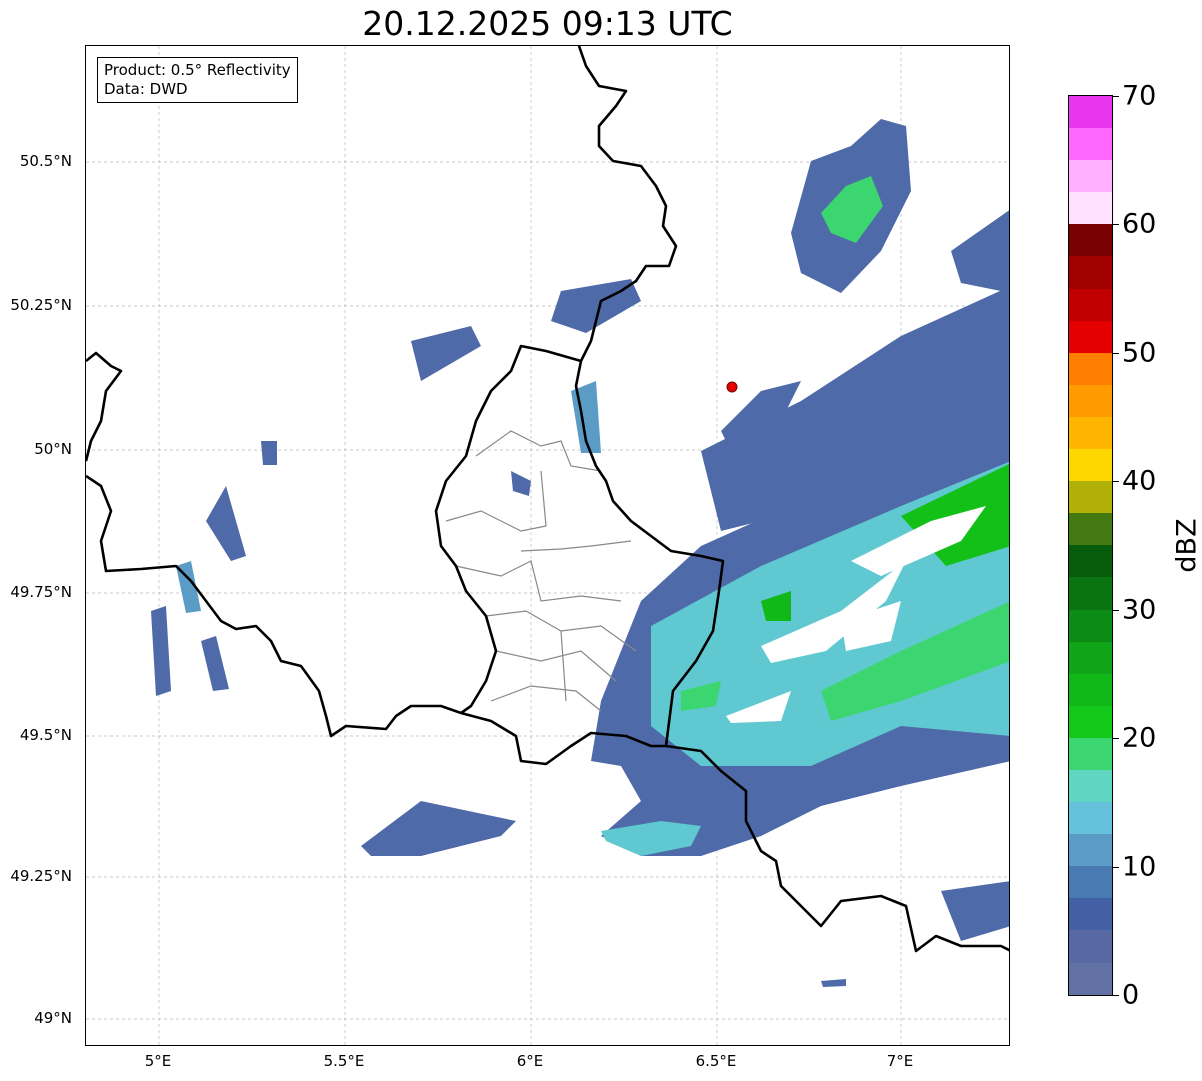 The image size is (1202, 1081). Describe the element at coordinates (1139, 353) in the screenshot. I see `colorbar-tick-label: 50` at that location.